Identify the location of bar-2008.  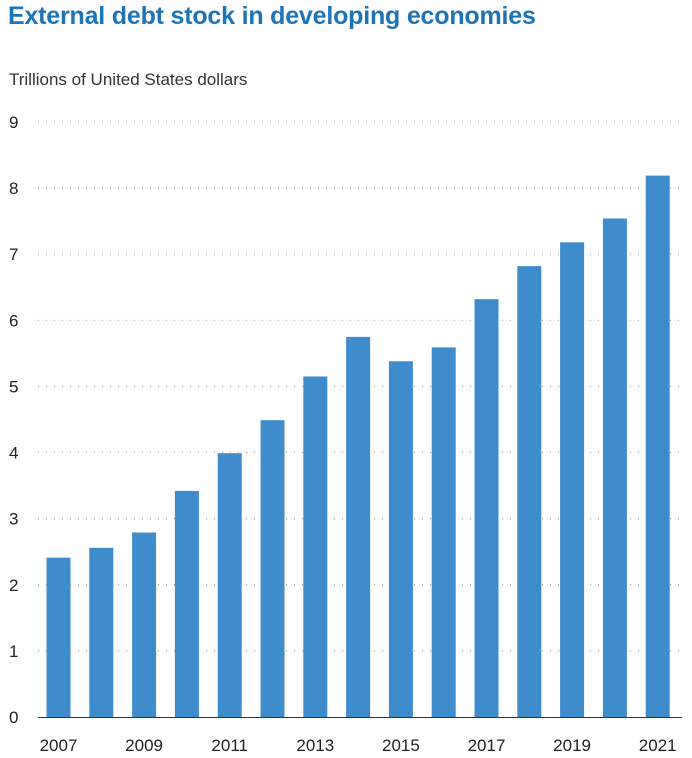
(101, 632).